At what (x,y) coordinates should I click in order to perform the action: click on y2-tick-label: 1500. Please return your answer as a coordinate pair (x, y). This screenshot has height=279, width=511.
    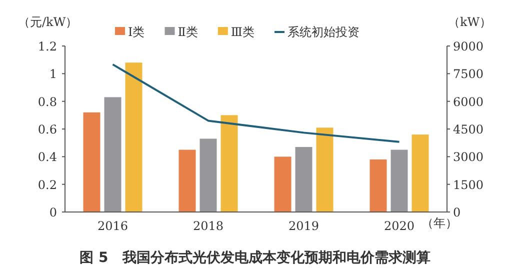
    Looking at the image, I should click on (468, 185).